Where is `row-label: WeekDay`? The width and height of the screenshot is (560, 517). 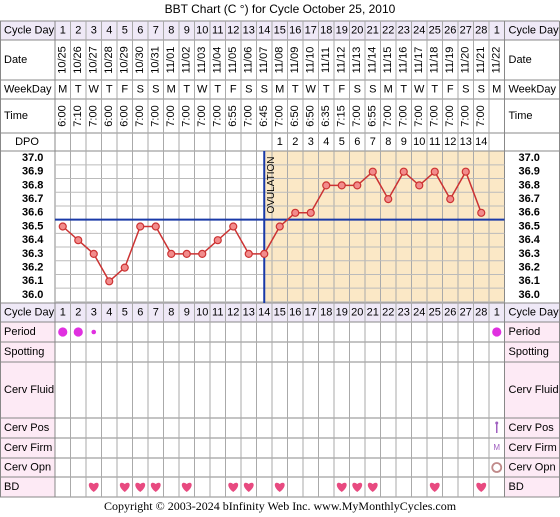 row-label: WeekDay is located at coordinates (533, 89).